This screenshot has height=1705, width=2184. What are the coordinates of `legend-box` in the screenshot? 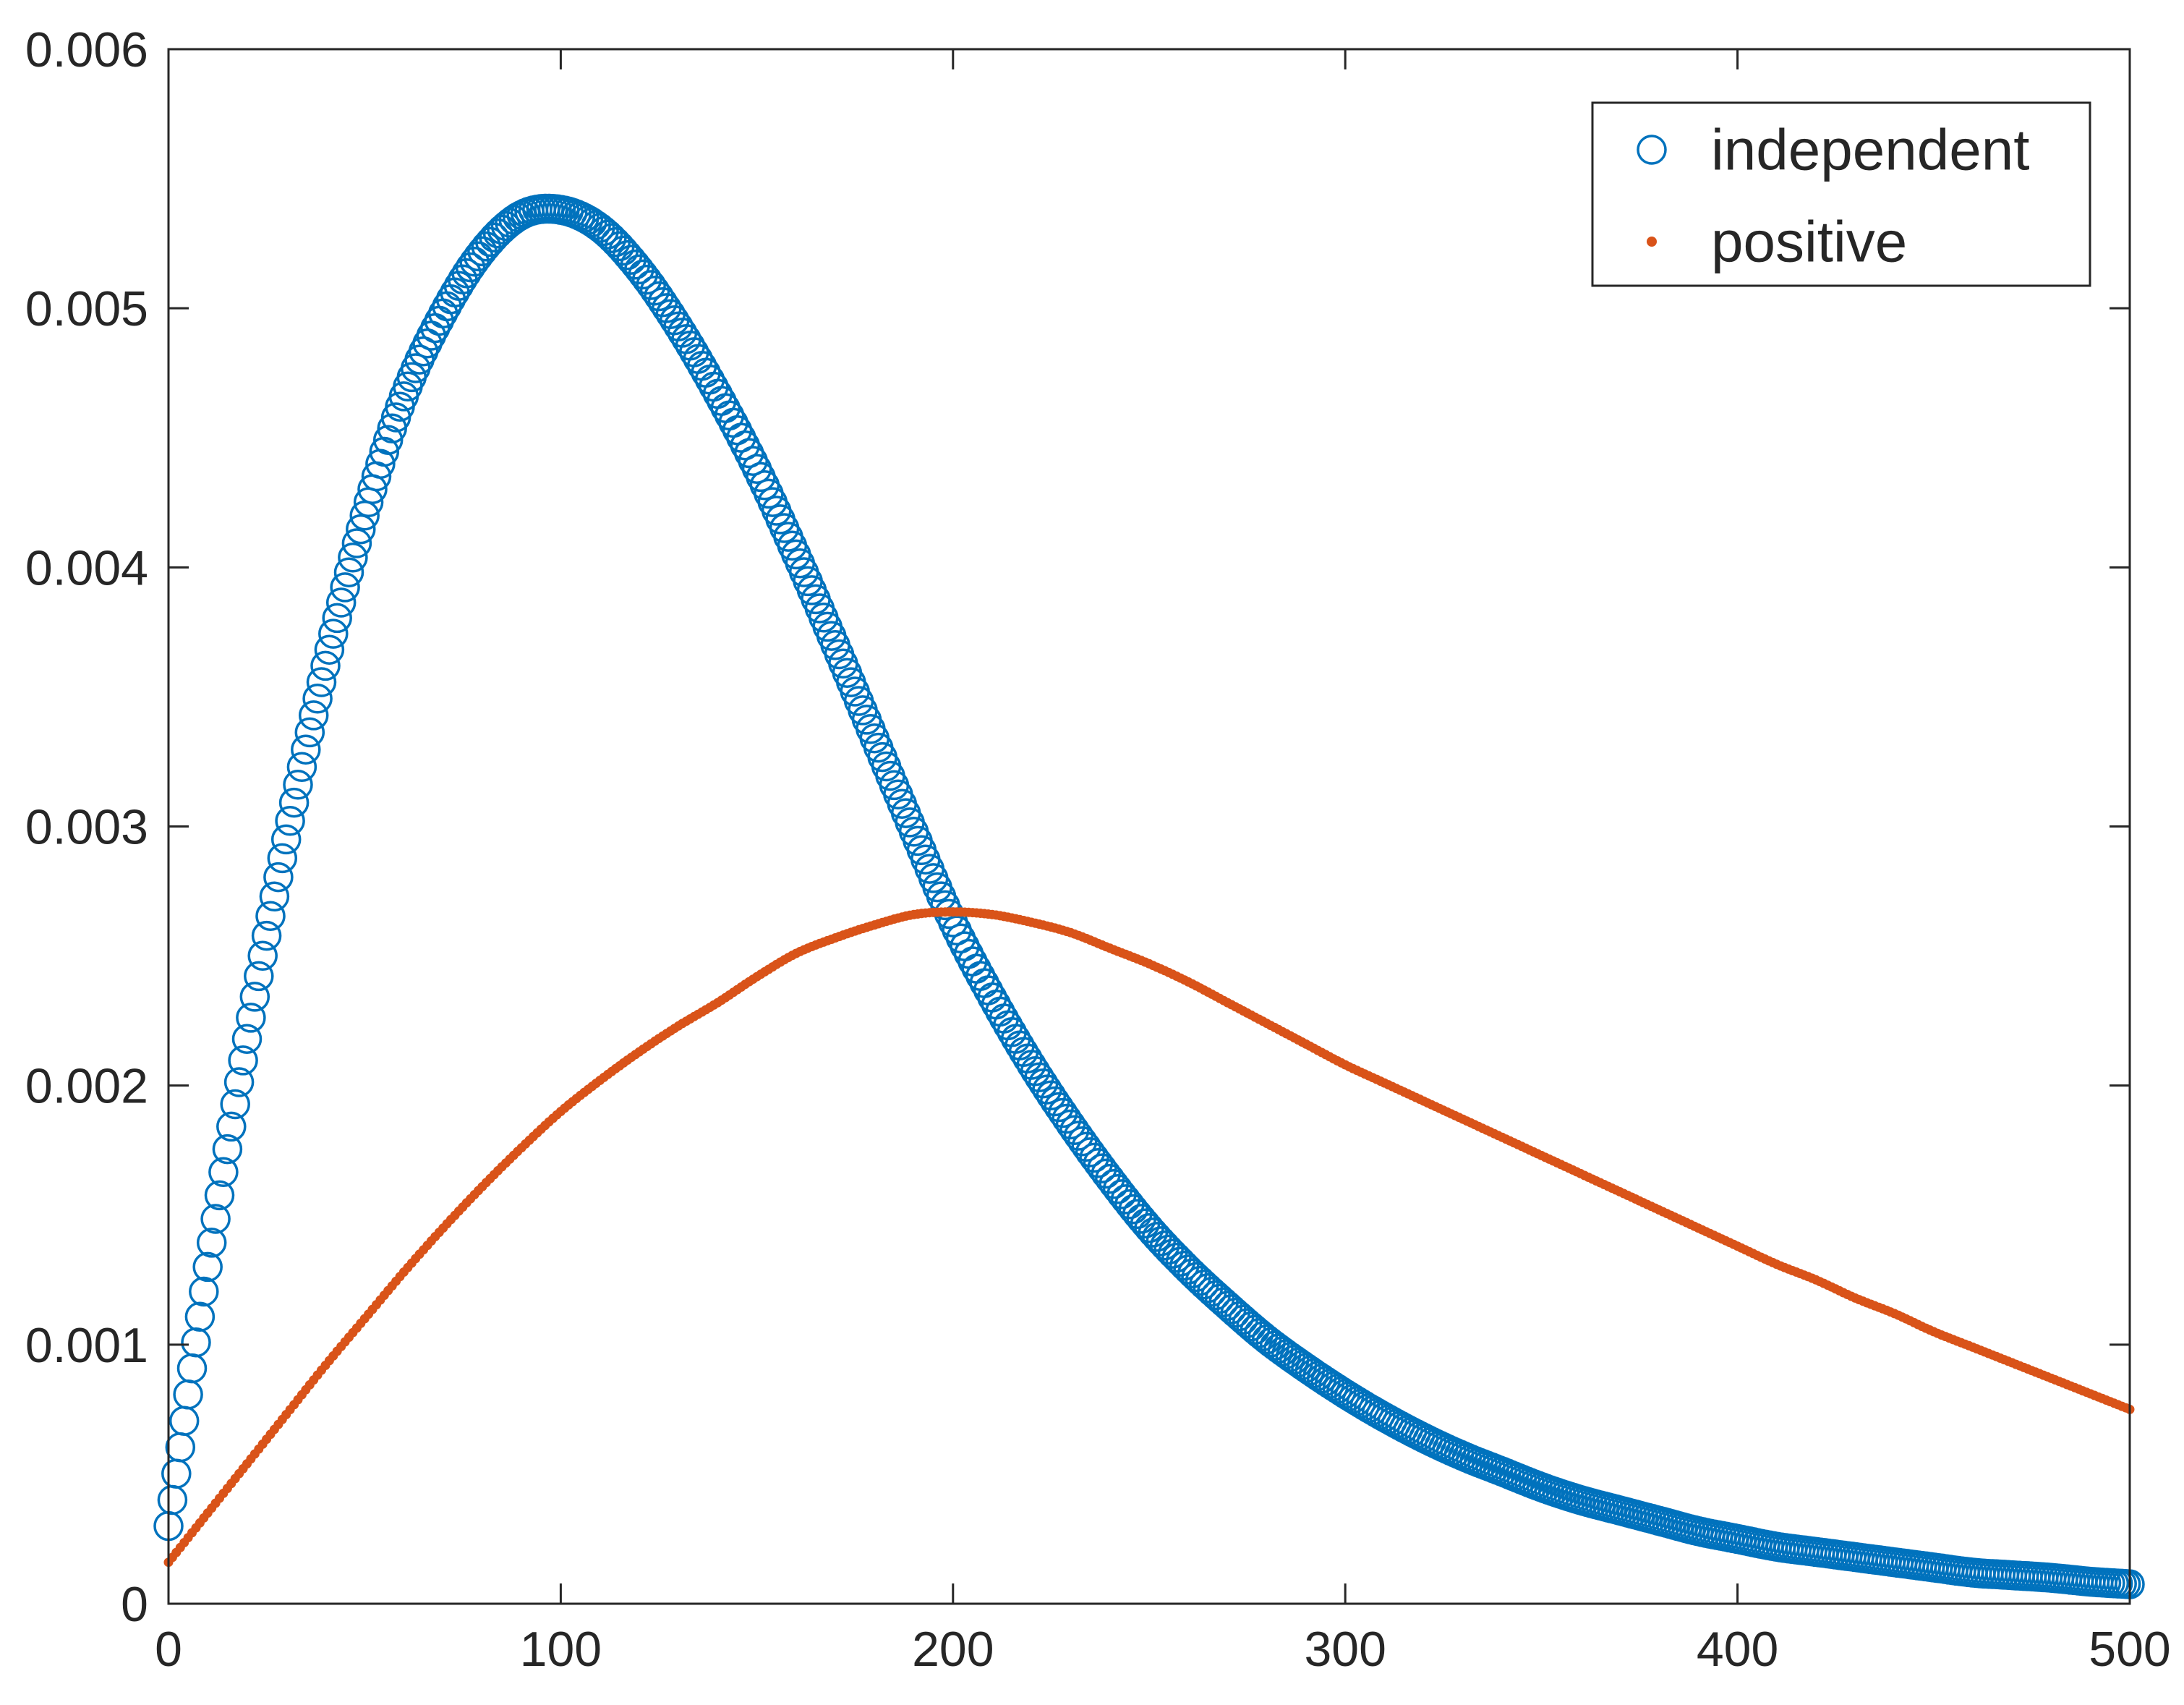 It's located at (1841, 194).